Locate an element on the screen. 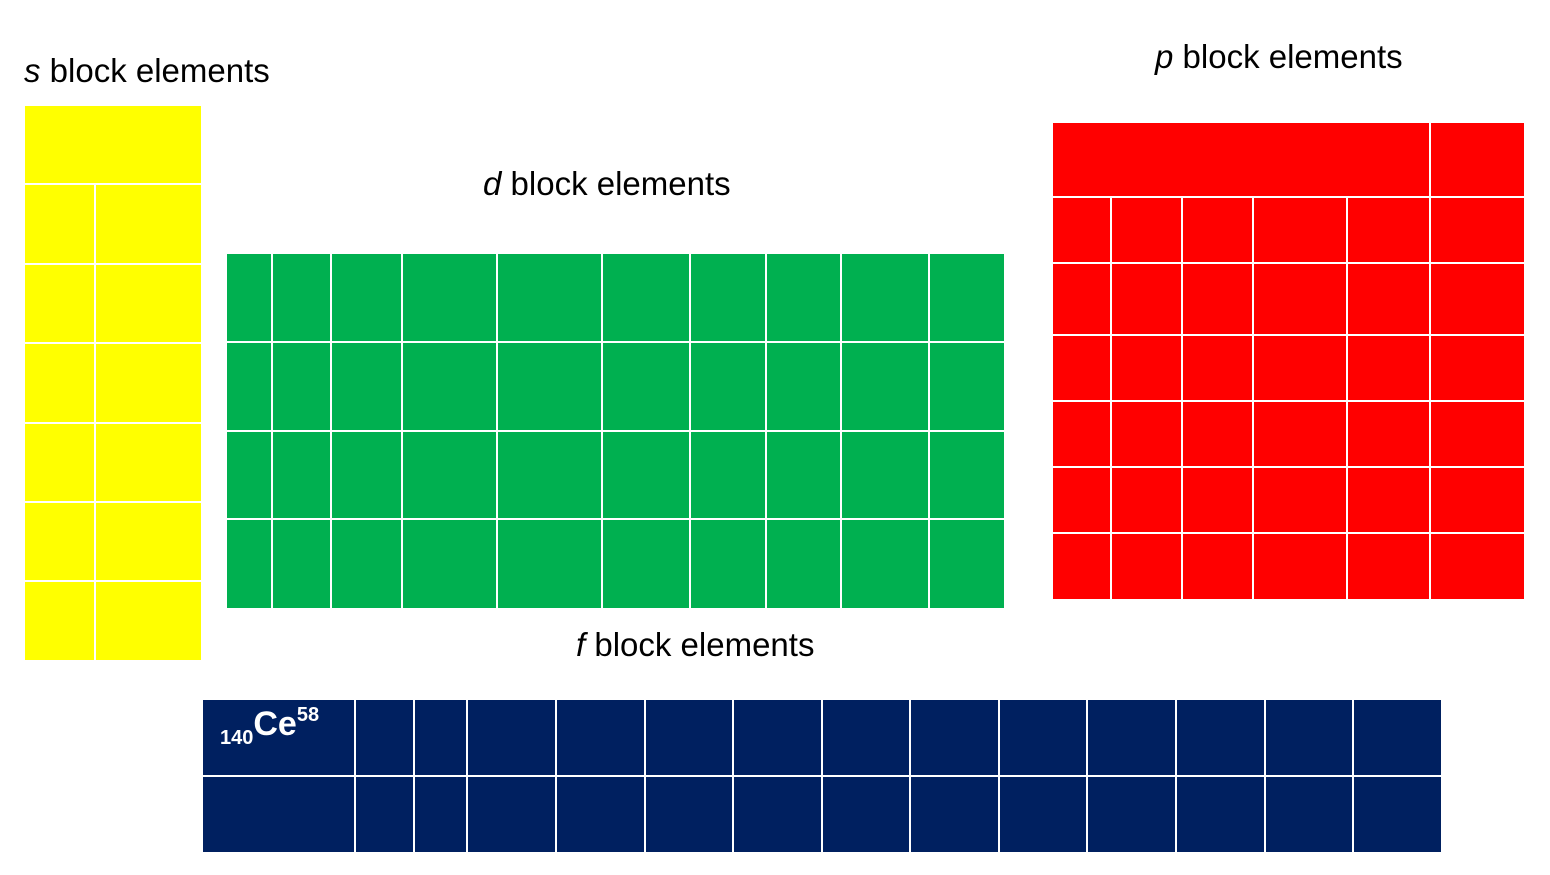 This screenshot has height=875, width=1550. cerium-cell-label: 140Ce58 is located at coordinates (270, 726).